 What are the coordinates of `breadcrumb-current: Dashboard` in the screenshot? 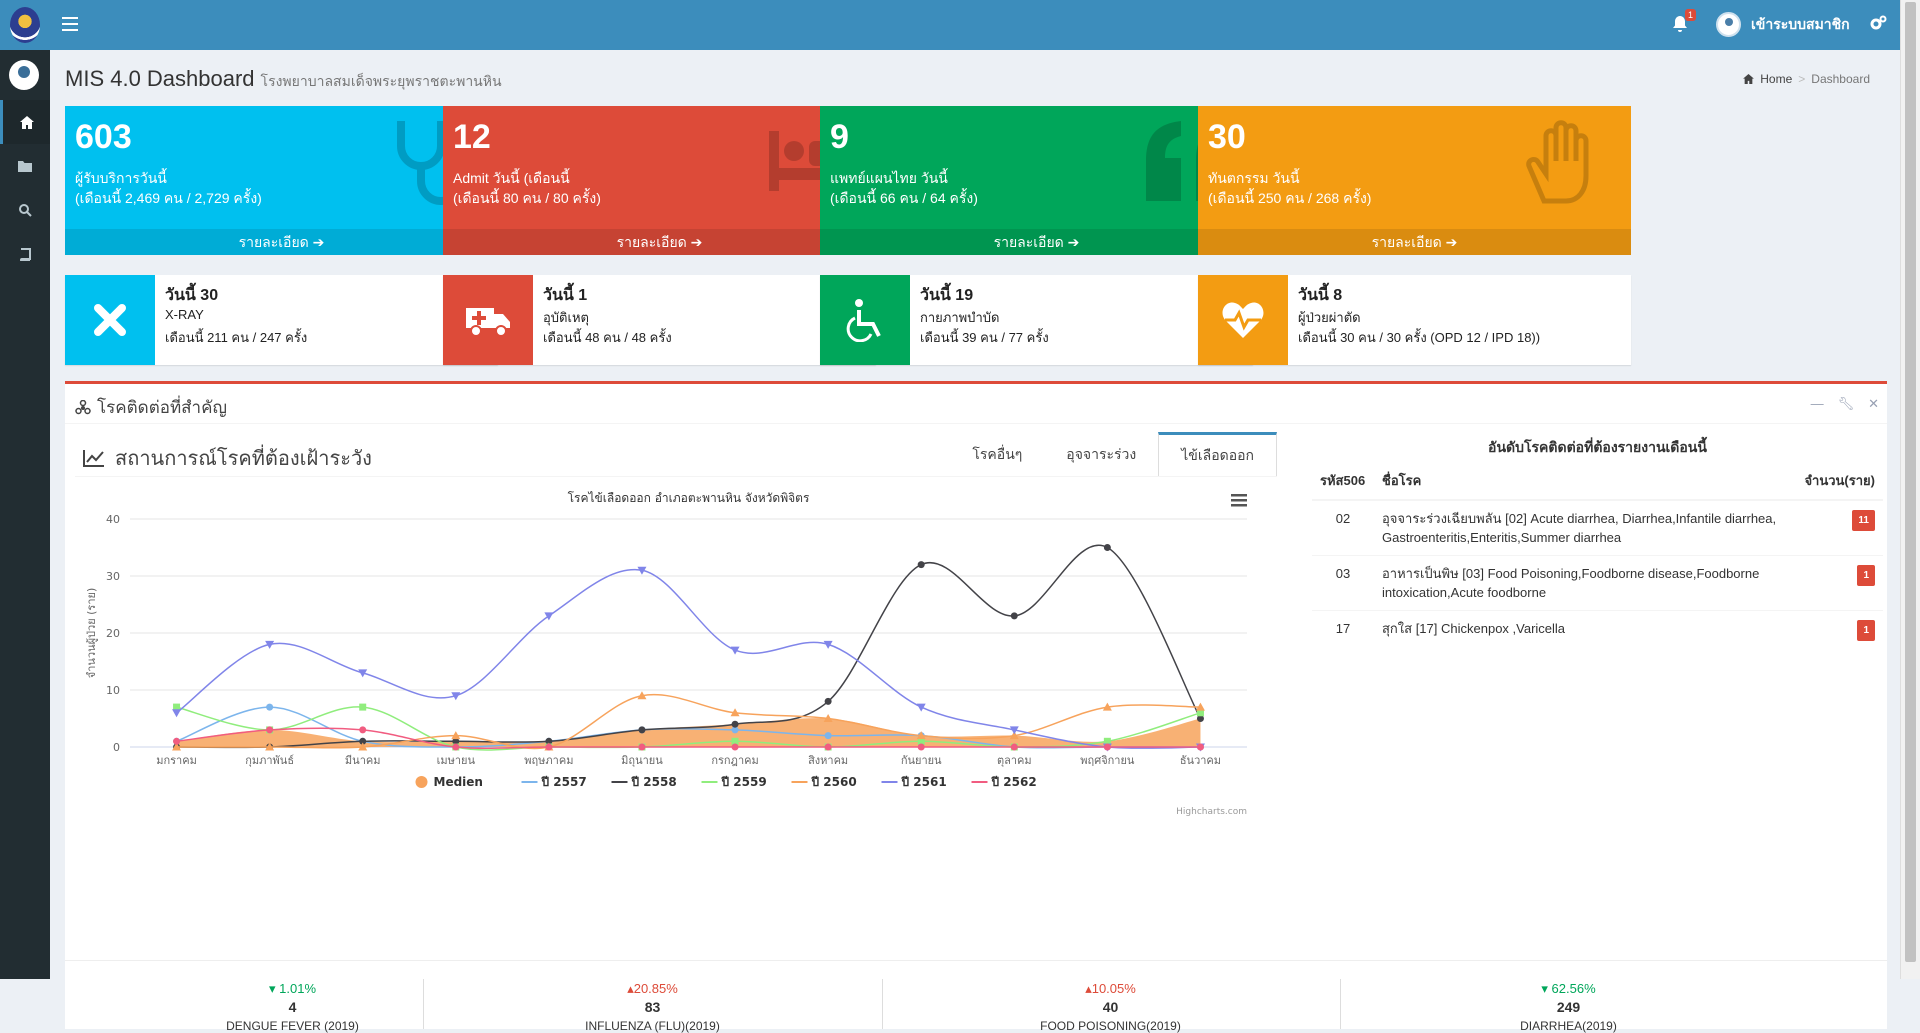 It's located at (1840, 79).